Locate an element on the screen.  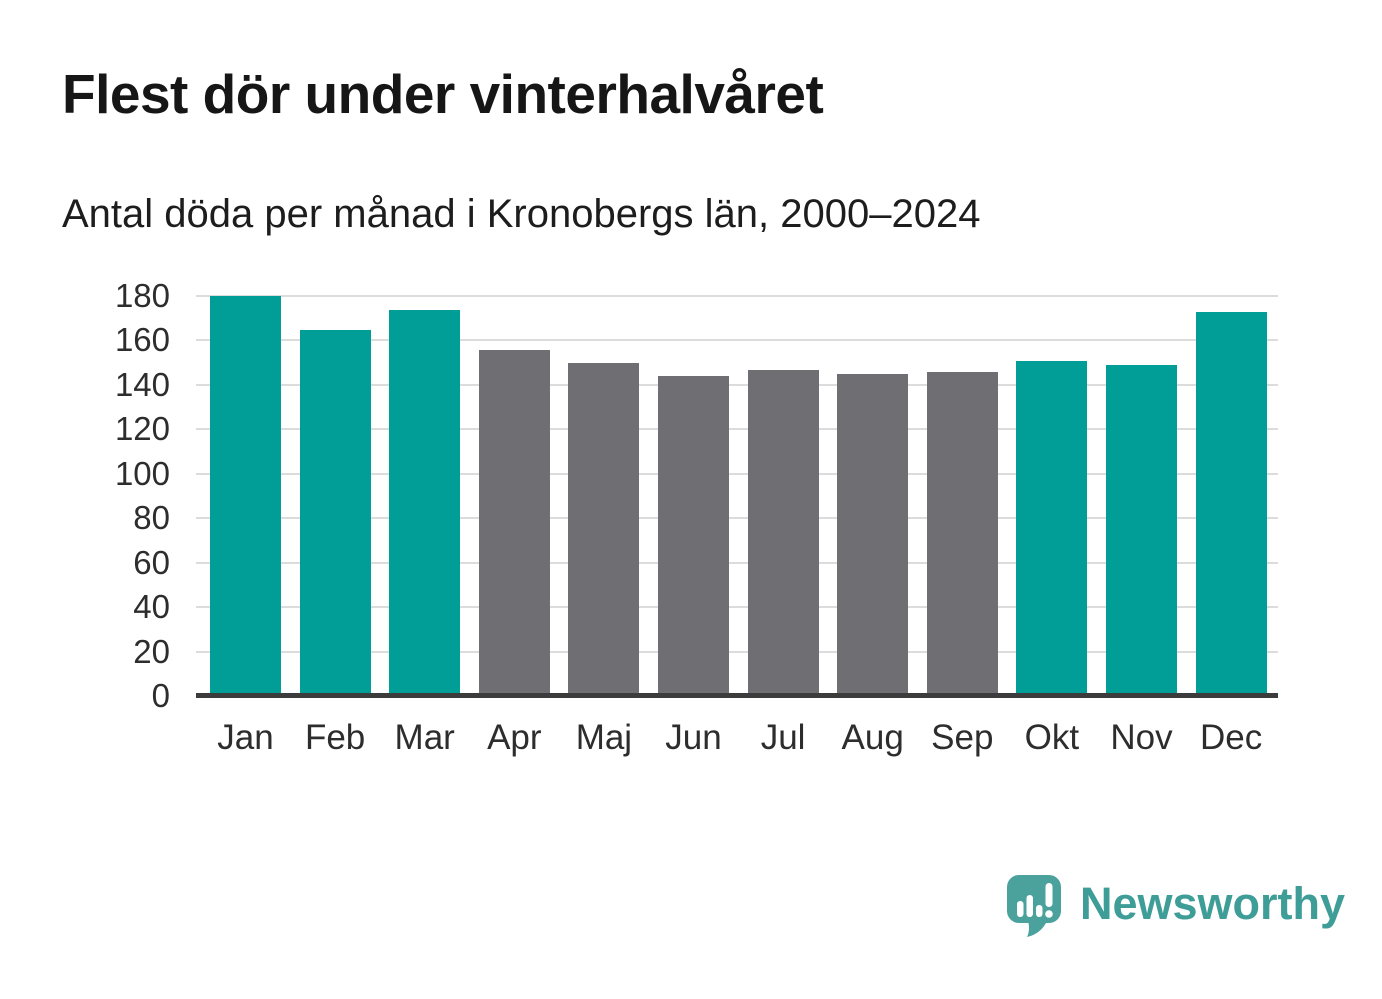
x-axis-label-mar: Mar is located at coordinates (424, 737).